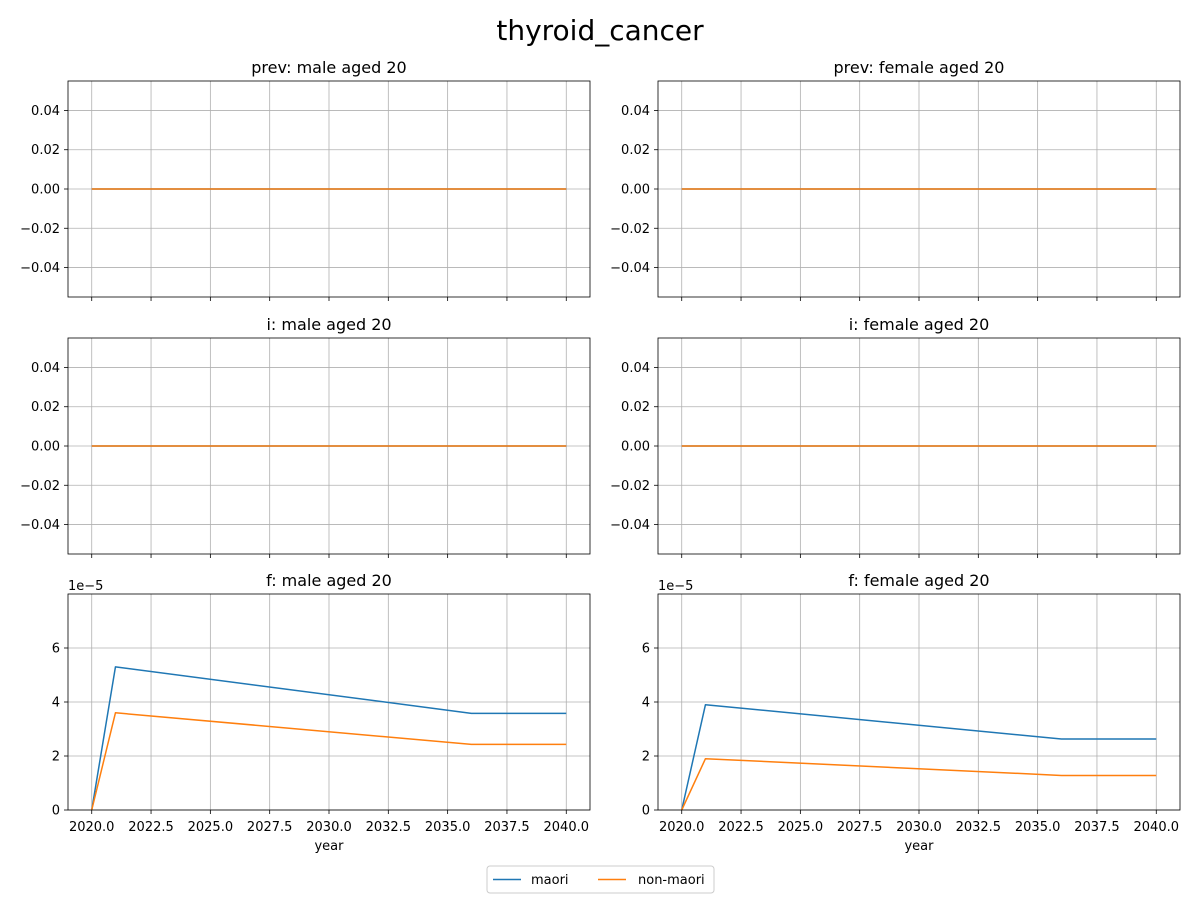 The height and width of the screenshot is (900, 1200). What do you see at coordinates (305, 179) in the screenshot?
I see `subplot-0: −0.04 −0.02 0.00 0.02 0.04 prev: male aged 20` at bounding box center [305, 179].